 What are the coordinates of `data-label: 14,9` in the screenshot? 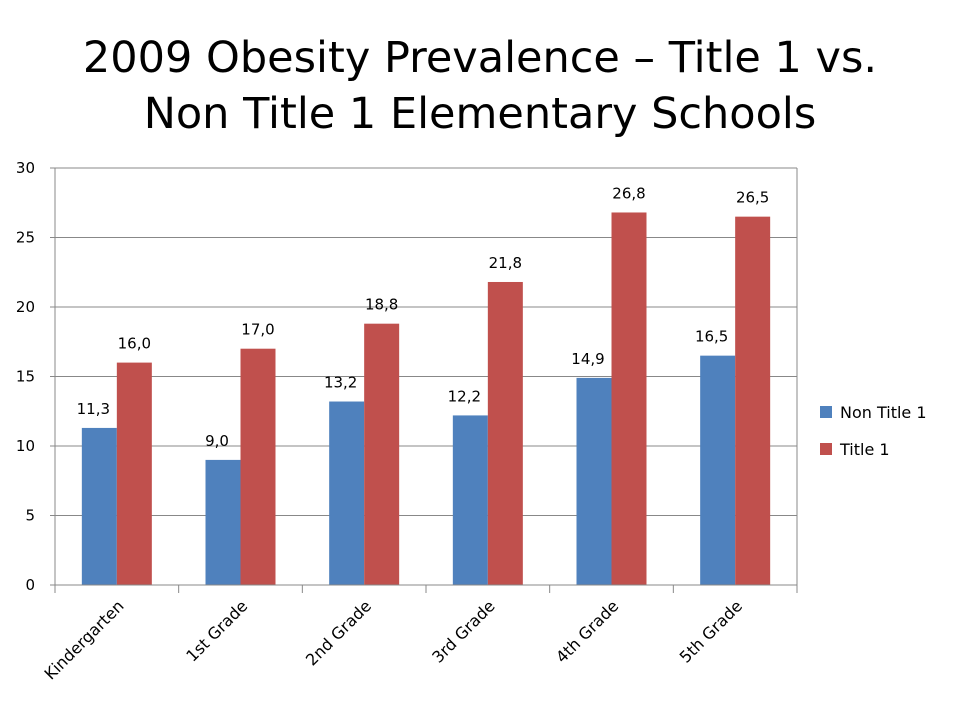 It's located at (587, 359).